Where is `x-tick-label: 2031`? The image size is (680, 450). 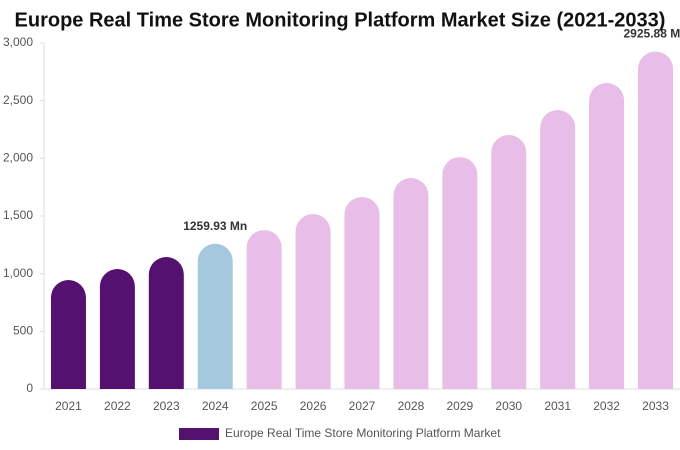 x-tick-label: 2031 is located at coordinates (557, 406).